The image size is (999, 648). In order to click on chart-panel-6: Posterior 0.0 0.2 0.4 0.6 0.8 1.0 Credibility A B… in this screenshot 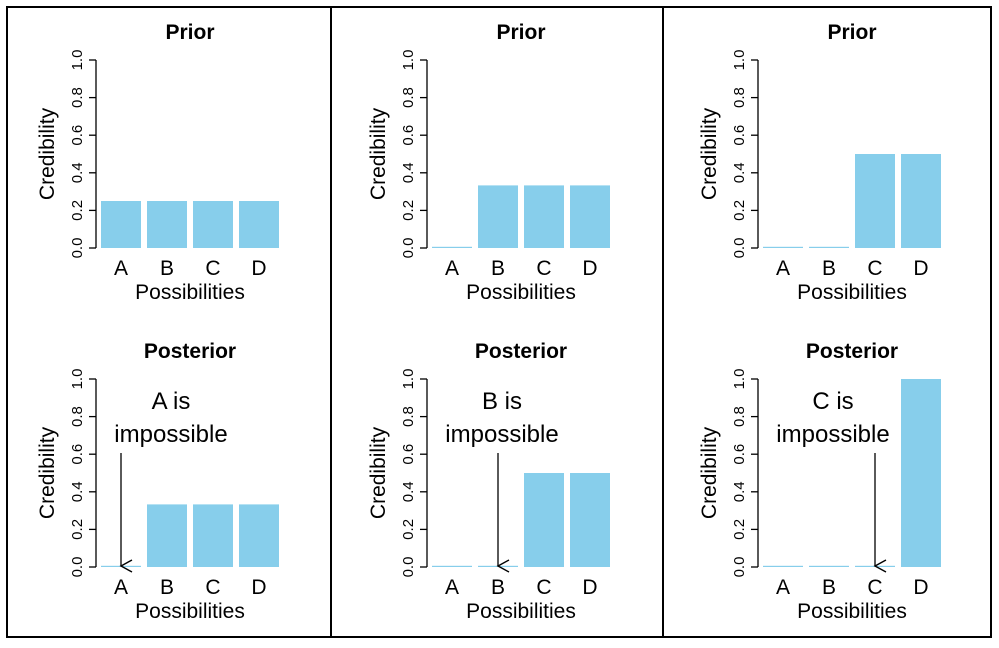, I will do `click(819, 481)`.